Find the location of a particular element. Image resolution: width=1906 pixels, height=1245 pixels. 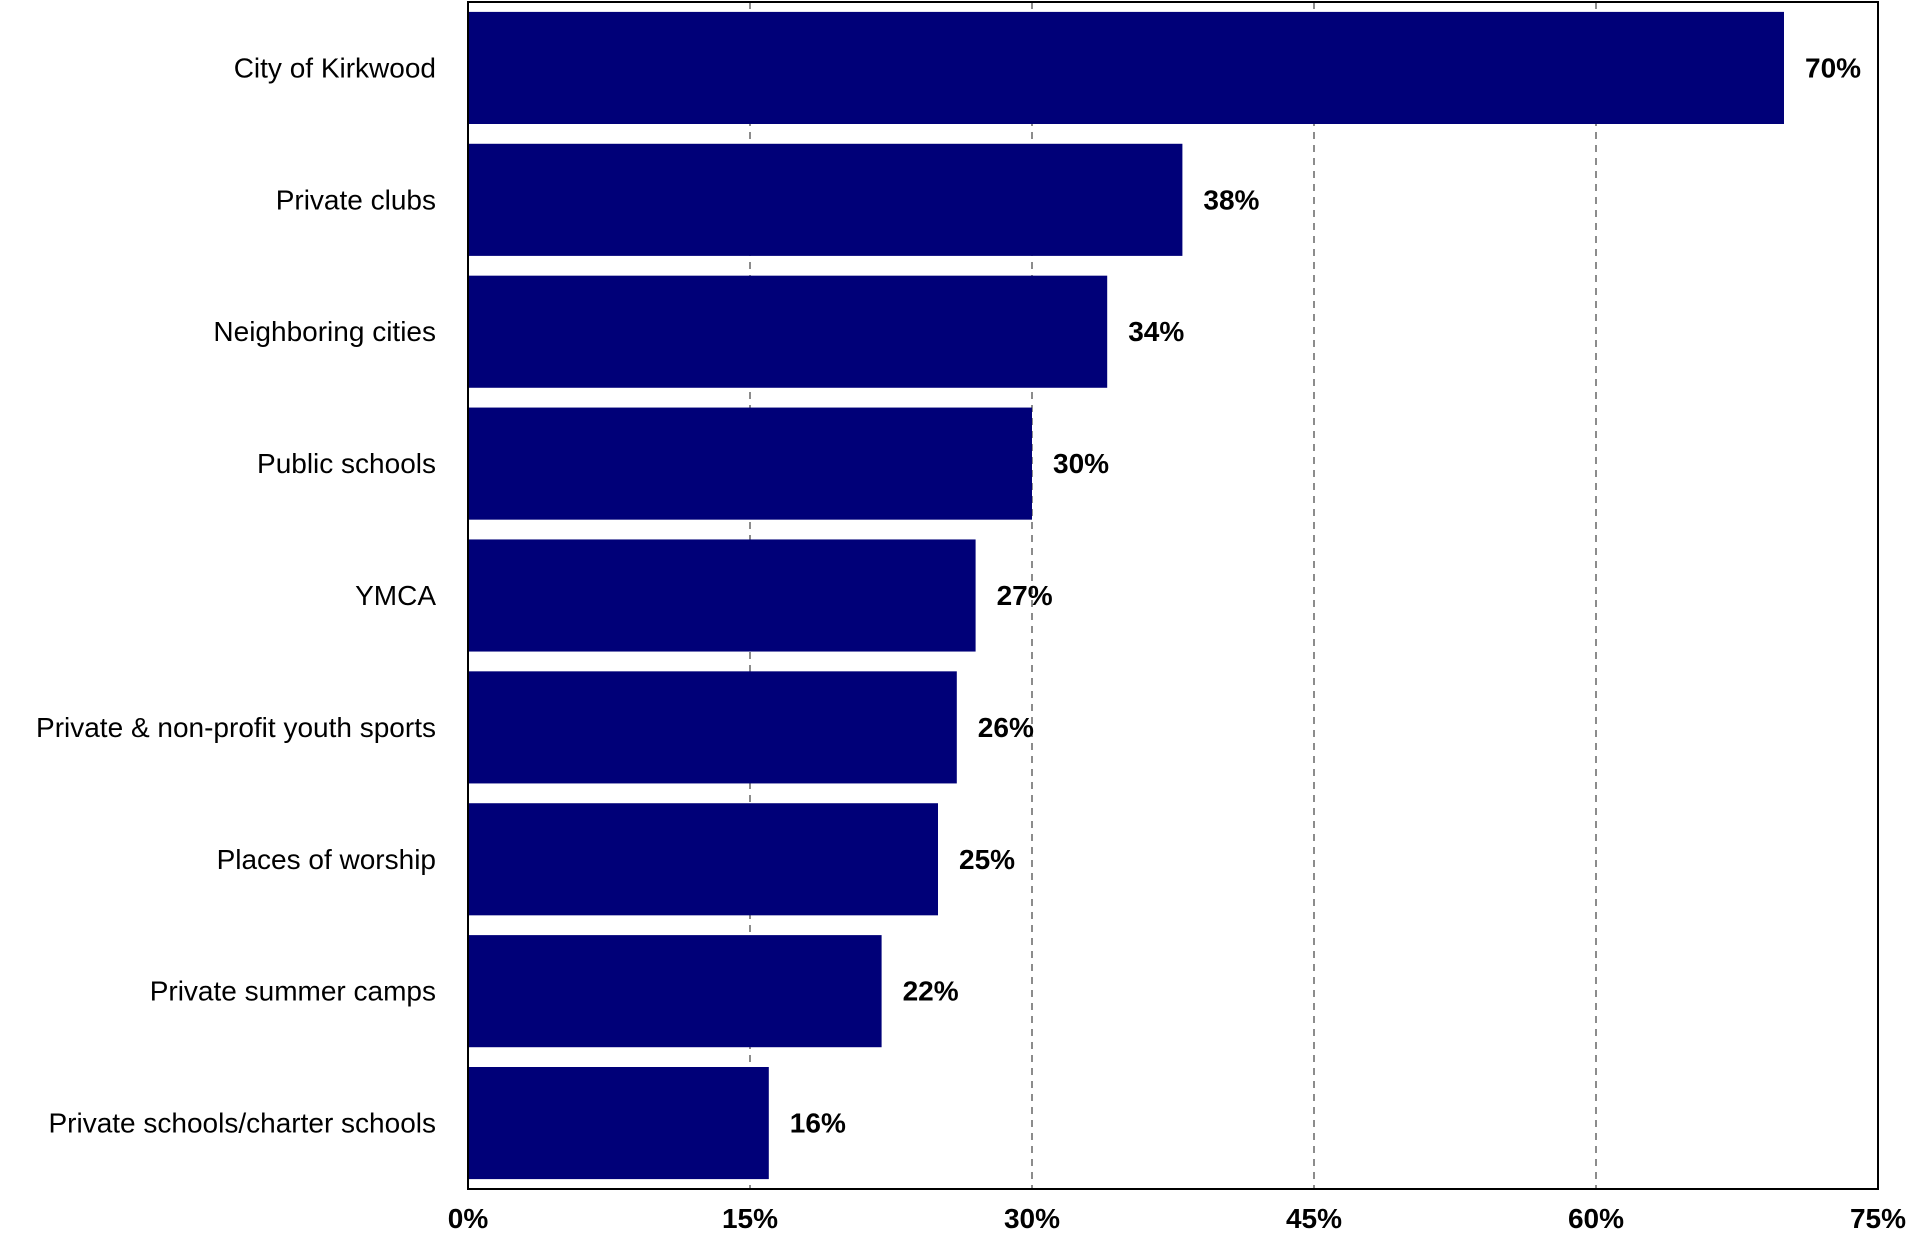

value-label: 30% is located at coordinates (1081, 463).